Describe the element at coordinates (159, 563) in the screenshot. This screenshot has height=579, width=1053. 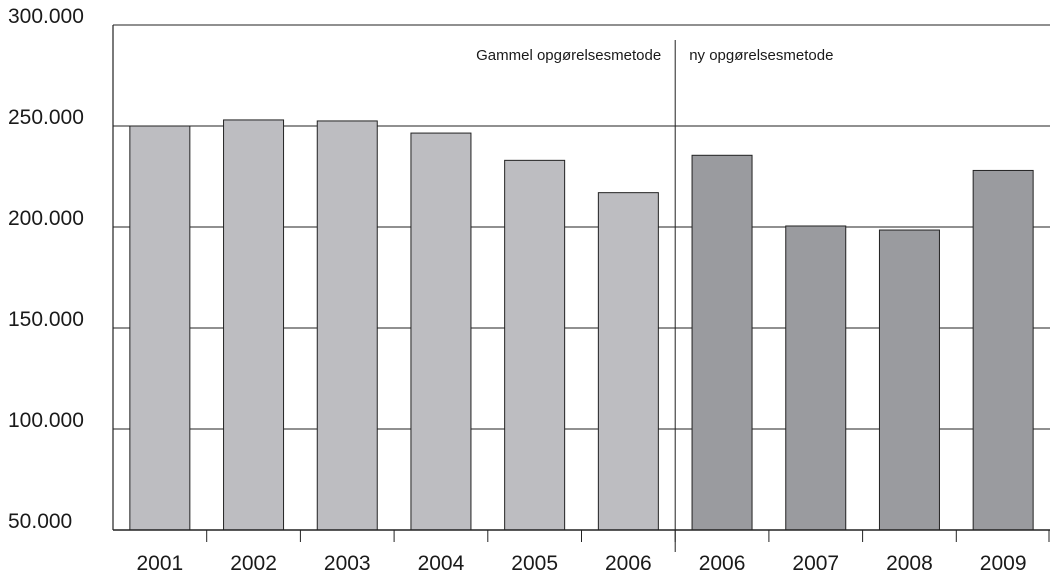
I see `x-tick-label: 2001` at that location.